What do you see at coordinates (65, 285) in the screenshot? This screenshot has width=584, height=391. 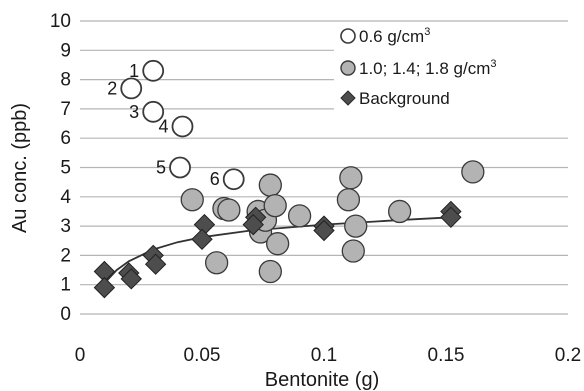 I see `y-tick-label: 1` at bounding box center [65, 285].